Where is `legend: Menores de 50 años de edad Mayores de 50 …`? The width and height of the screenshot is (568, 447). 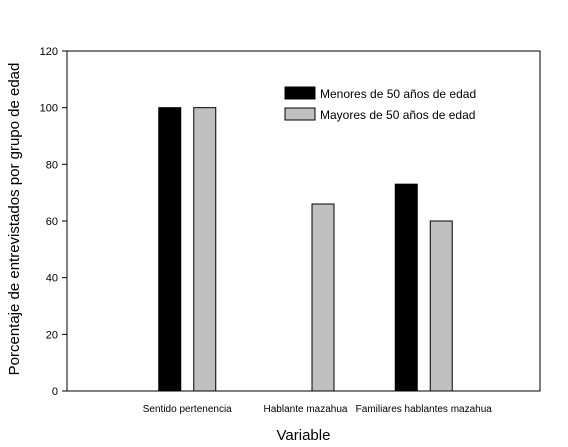 legend: Menores de 50 años de edad Mayores de 50 … is located at coordinates (380, 104).